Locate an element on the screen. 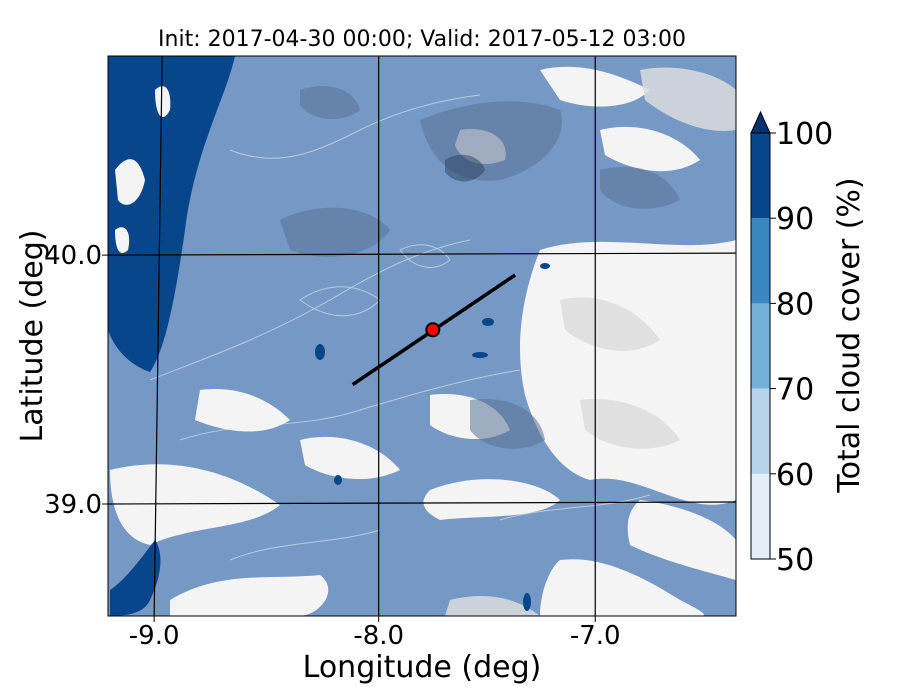 This screenshot has height=700, width=900. y-tick-label: 39.0 is located at coordinates (73, 505).